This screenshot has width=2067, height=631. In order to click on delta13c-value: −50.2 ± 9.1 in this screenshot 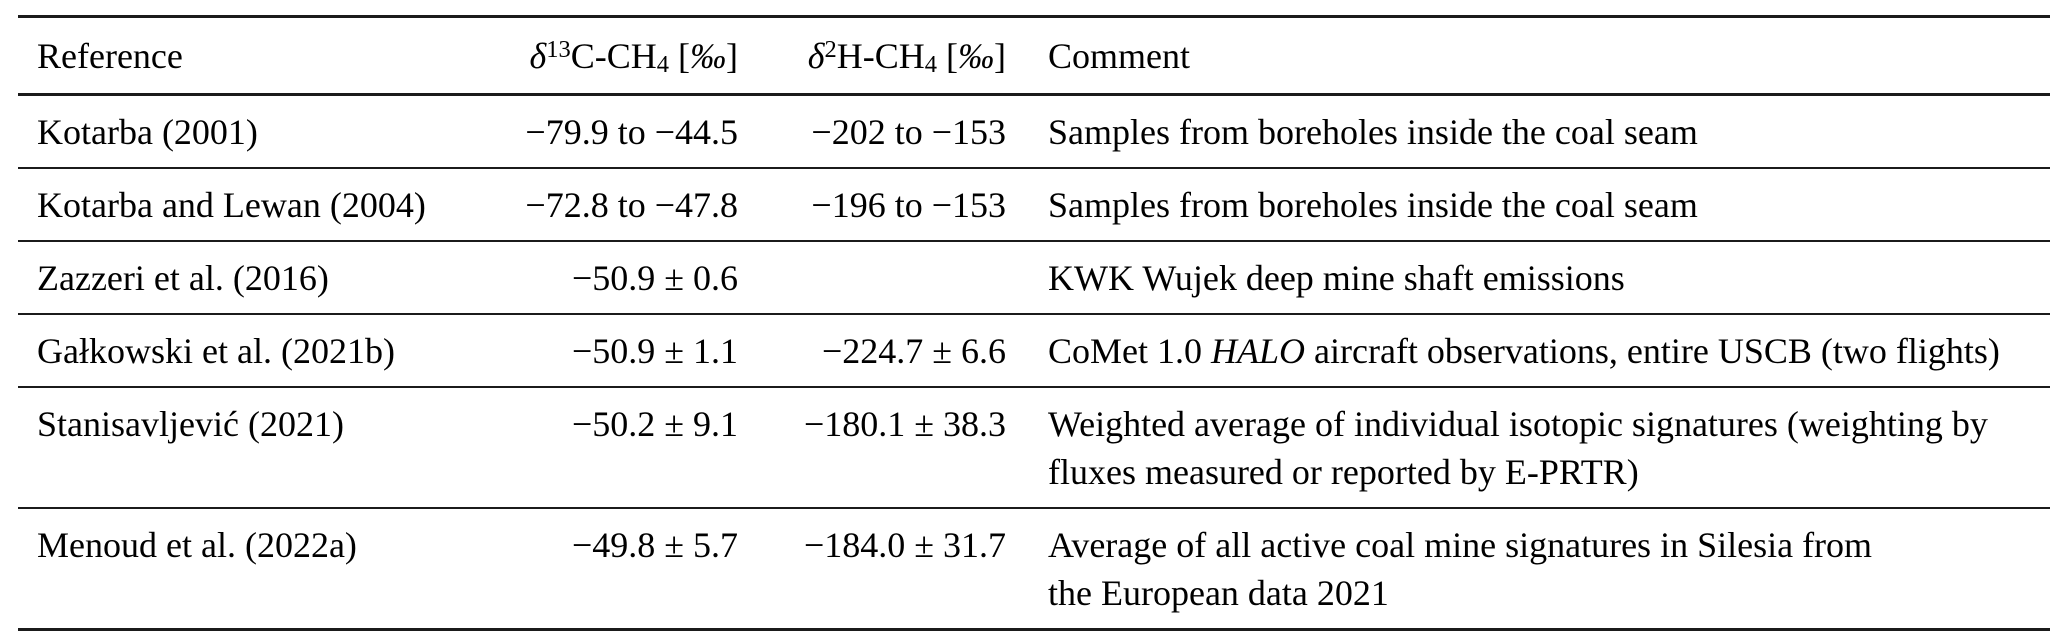, I will do `click(654, 424)`.